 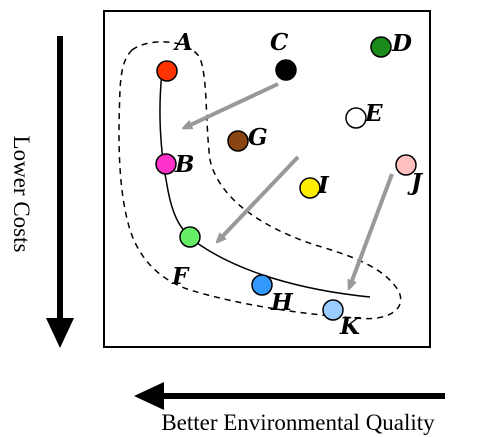 I want to click on point-i, so click(x=310, y=188).